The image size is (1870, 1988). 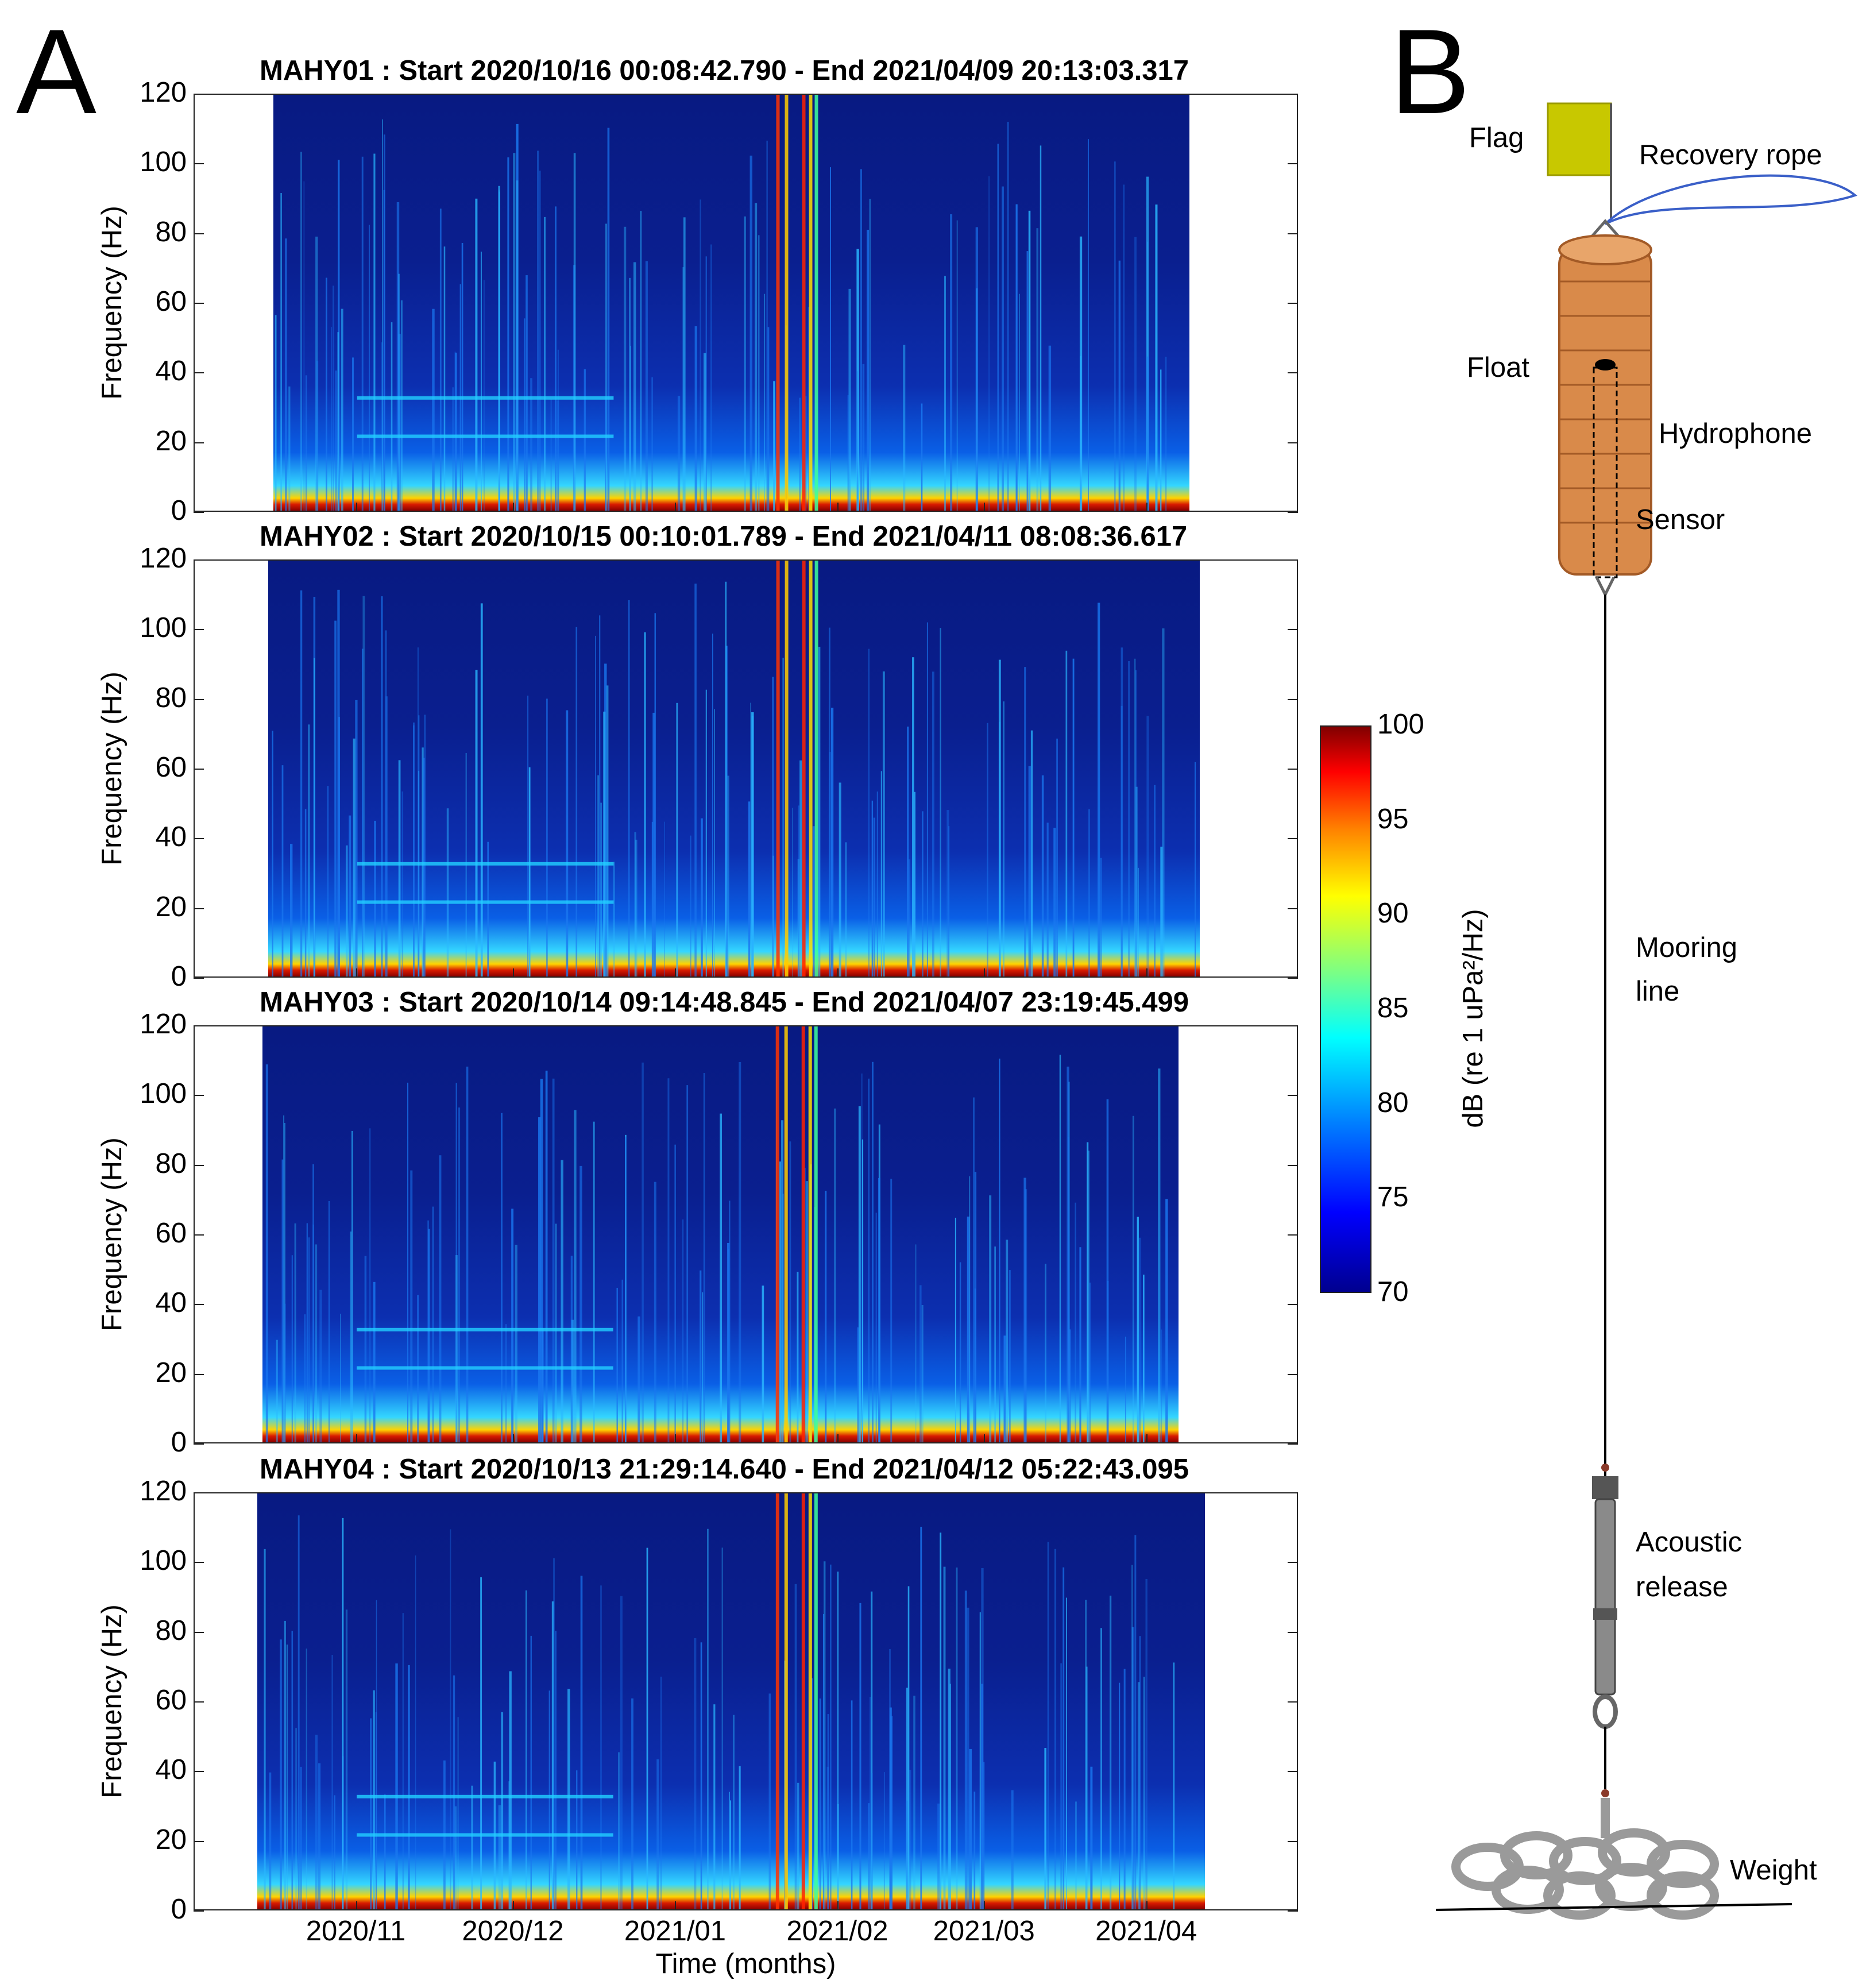 What do you see at coordinates (1498, 368) in the screenshot?
I see `label-float: Float` at bounding box center [1498, 368].